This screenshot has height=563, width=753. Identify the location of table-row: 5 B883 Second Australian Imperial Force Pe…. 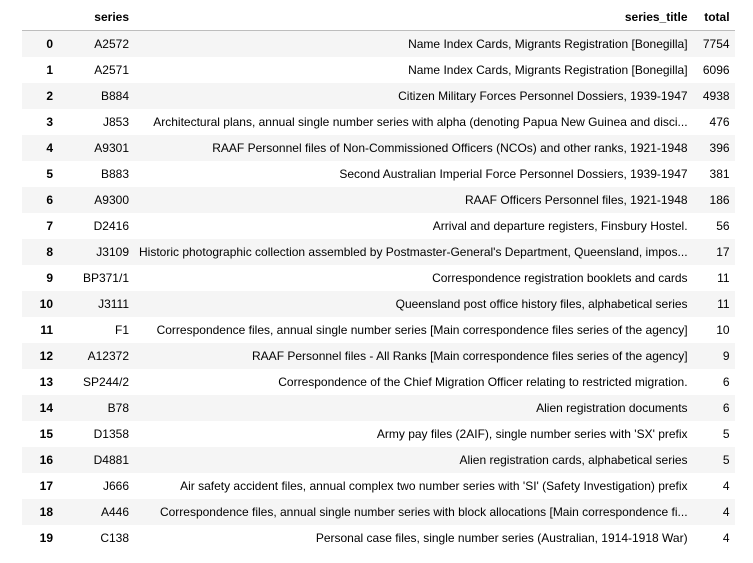
(378, 174).